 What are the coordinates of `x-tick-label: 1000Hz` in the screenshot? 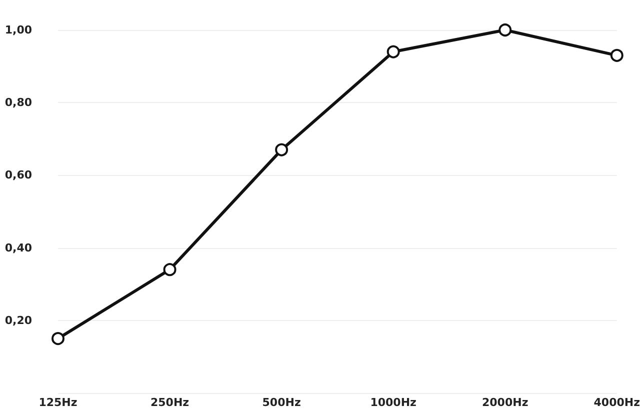 It's located at (393, 402).